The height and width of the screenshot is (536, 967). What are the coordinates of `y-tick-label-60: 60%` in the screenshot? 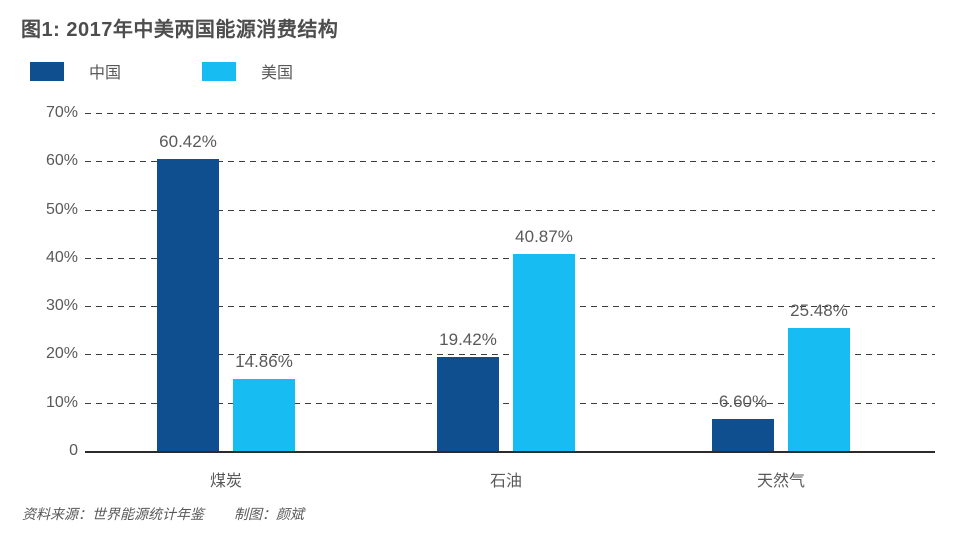 It's located at (61, 161).